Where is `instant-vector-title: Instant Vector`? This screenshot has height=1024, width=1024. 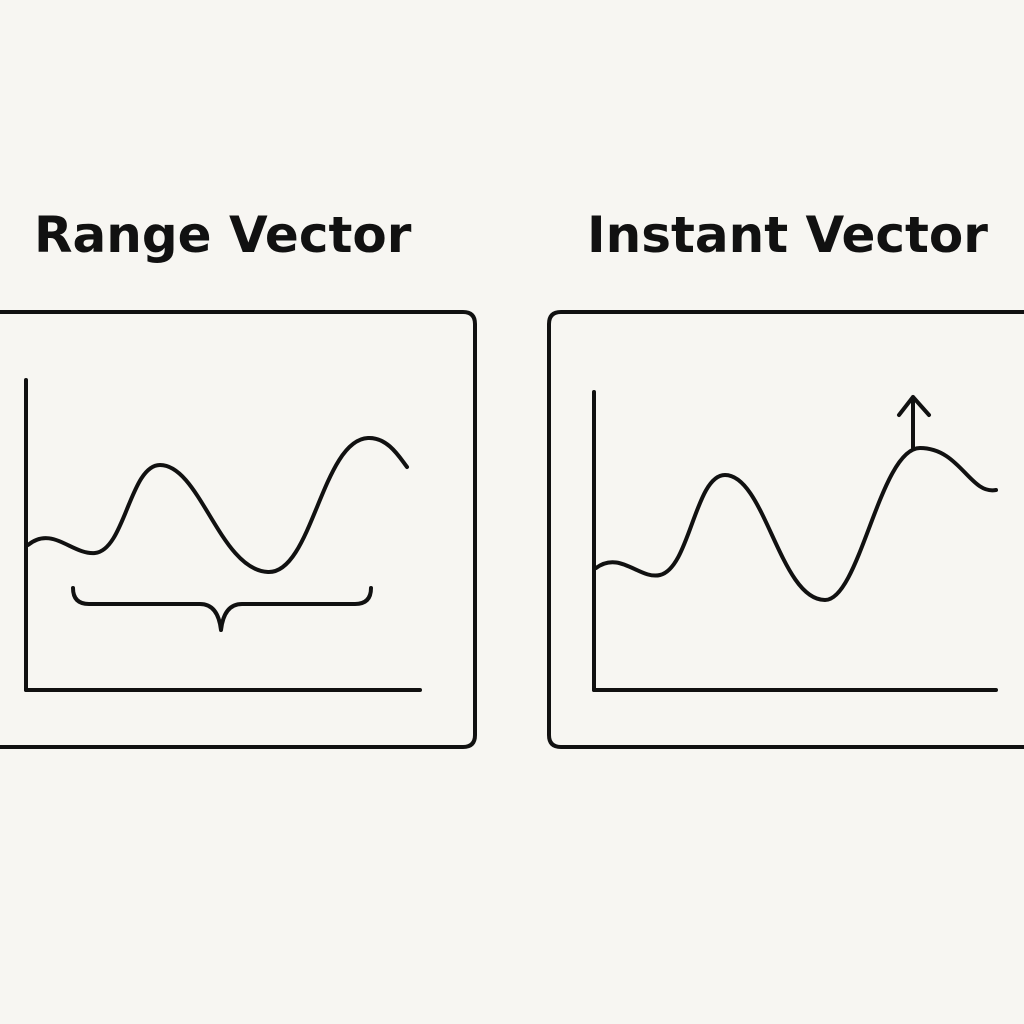 instant-vector-title: Instant Vector is located at coordinates (787, 235).